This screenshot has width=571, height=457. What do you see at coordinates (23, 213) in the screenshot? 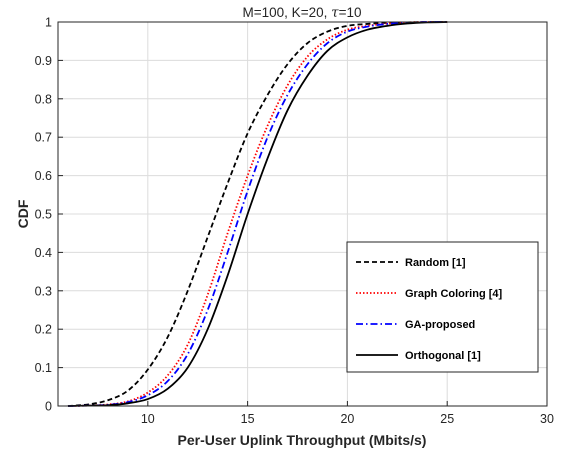
I see `y-axis-title: CDF` at bounding box center [23, 213].